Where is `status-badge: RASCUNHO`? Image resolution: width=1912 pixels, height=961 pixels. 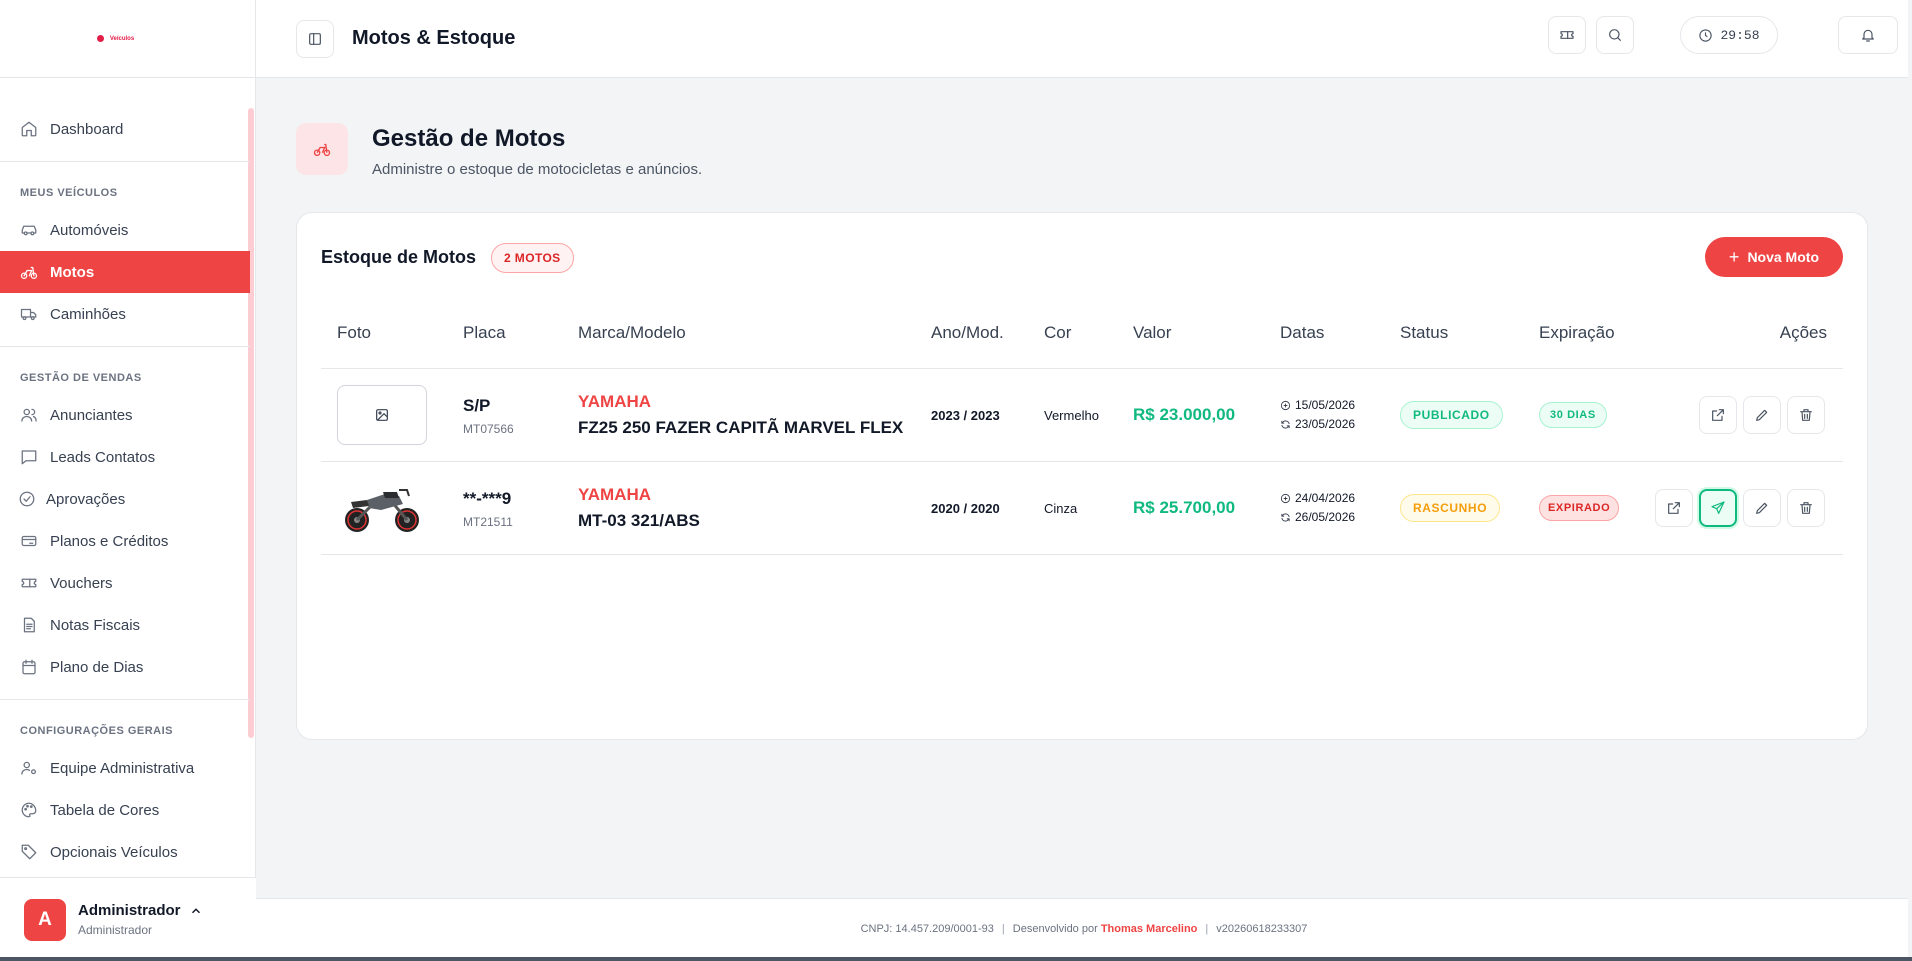
status-badge: RASCUNHO is located at coordinates (1450, 508).